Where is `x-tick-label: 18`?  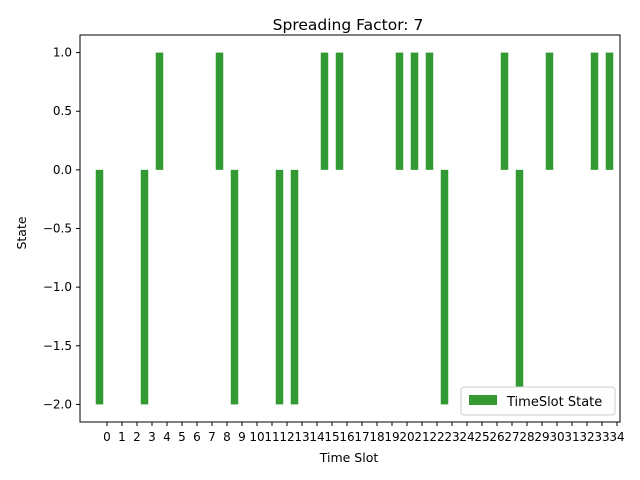 x-tick-label: 18 is located at coordinates (376, 437).